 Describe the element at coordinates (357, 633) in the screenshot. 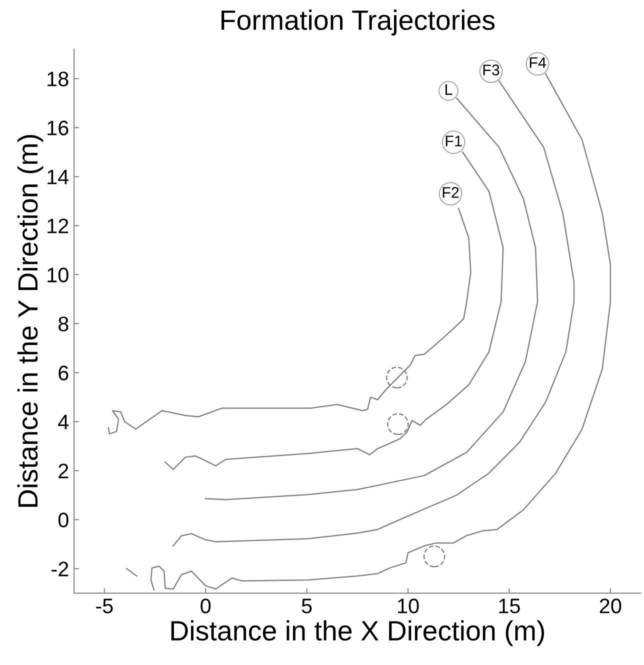

I see `x-axis-title: Distance in the X Direction (m)` at that location.